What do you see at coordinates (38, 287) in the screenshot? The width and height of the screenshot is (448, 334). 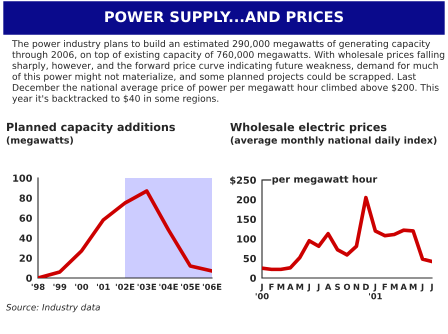 I see `x-tick-label: '98` at bounding box center [38, 287].